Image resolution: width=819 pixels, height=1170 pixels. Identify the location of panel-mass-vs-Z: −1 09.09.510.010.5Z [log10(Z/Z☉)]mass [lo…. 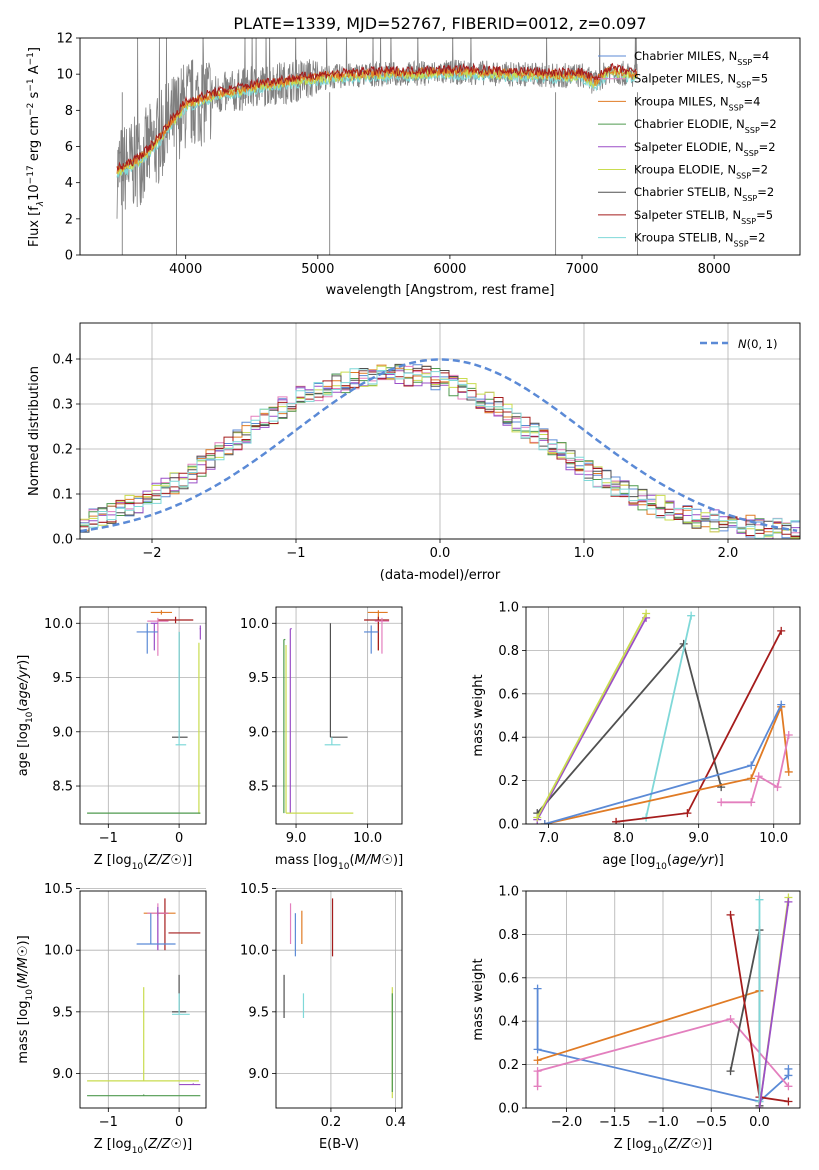
(111, 1019).